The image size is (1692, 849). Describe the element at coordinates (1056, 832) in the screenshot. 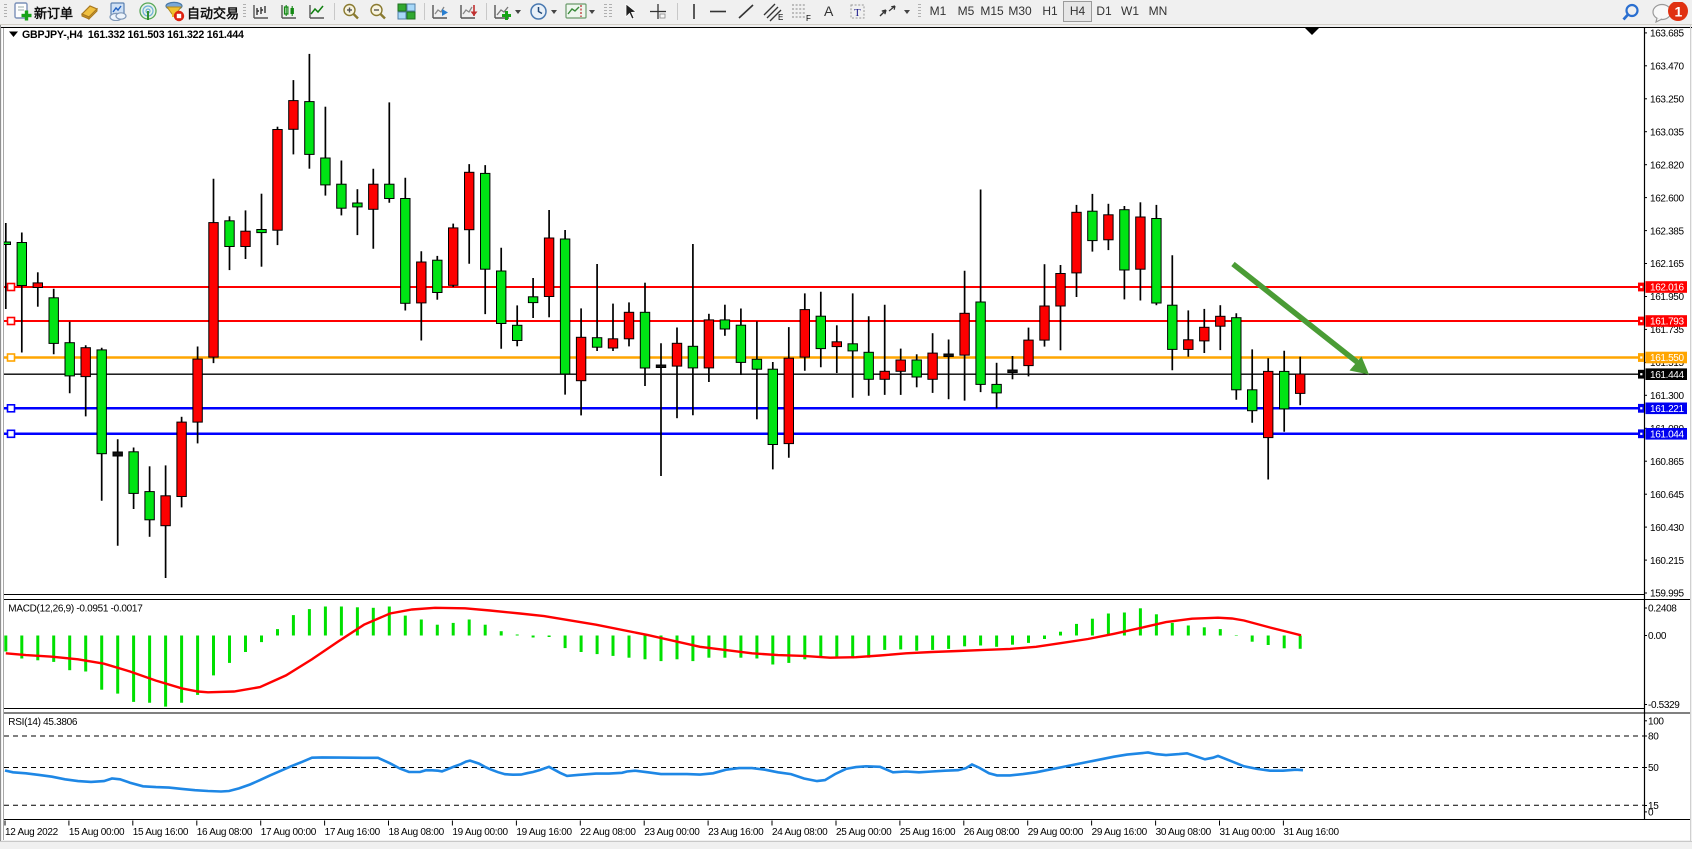

I see `svg-text: 29 Aug 00:00` at that location.